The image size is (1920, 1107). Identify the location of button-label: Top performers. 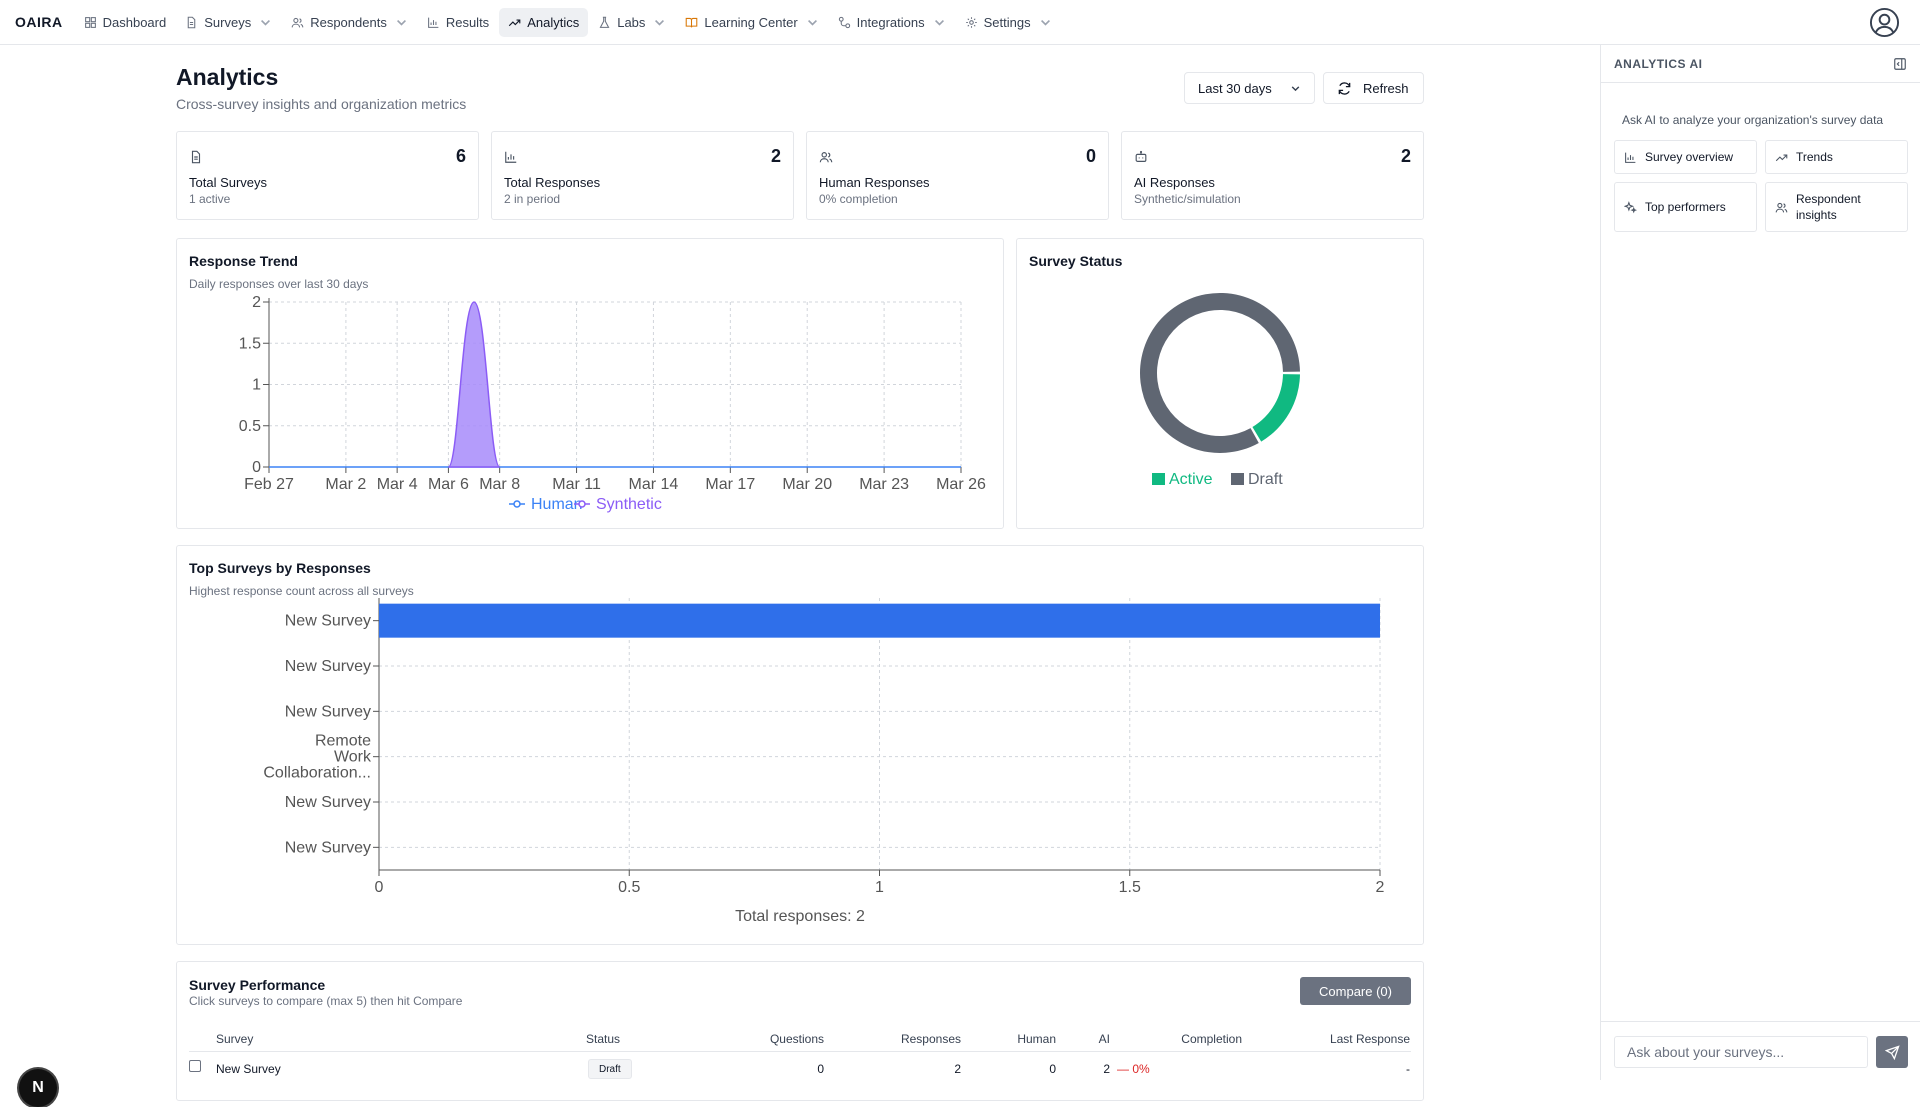
(1685, 207).